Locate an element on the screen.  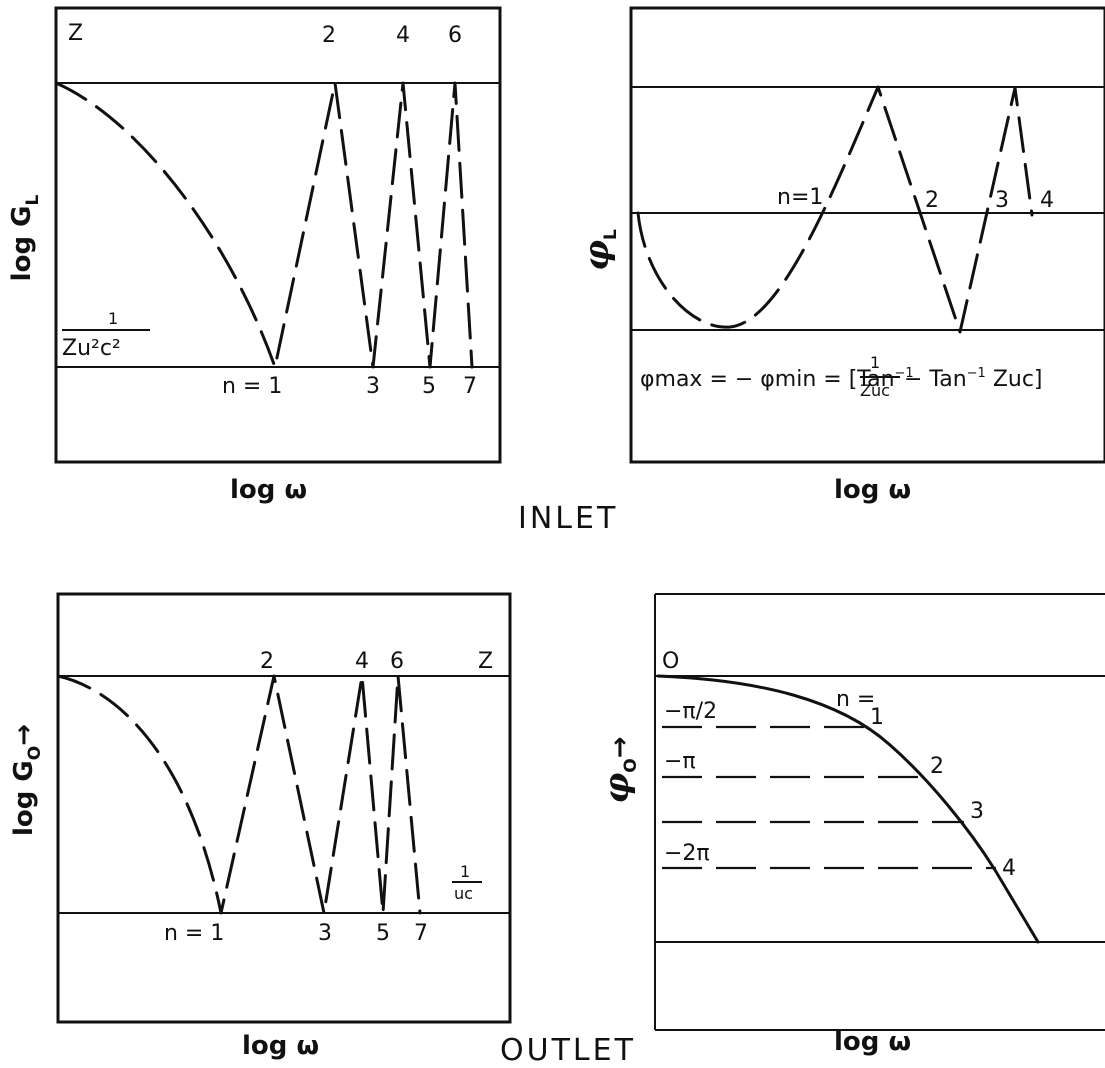
svg-text: − Tan−1 Zuc] is located at coordinates (973, 379).